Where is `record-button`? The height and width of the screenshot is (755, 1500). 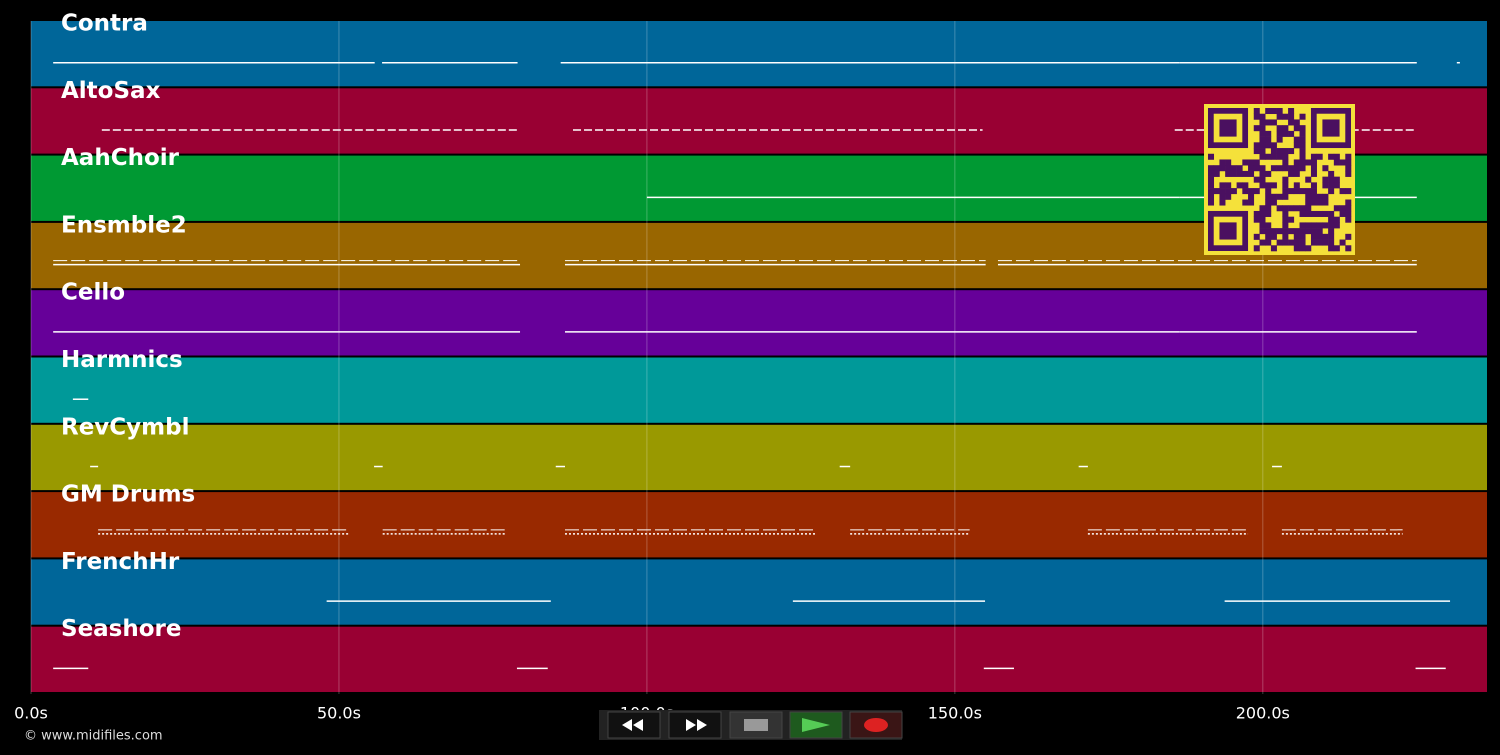 record-button is located at coordinates (876, 725).